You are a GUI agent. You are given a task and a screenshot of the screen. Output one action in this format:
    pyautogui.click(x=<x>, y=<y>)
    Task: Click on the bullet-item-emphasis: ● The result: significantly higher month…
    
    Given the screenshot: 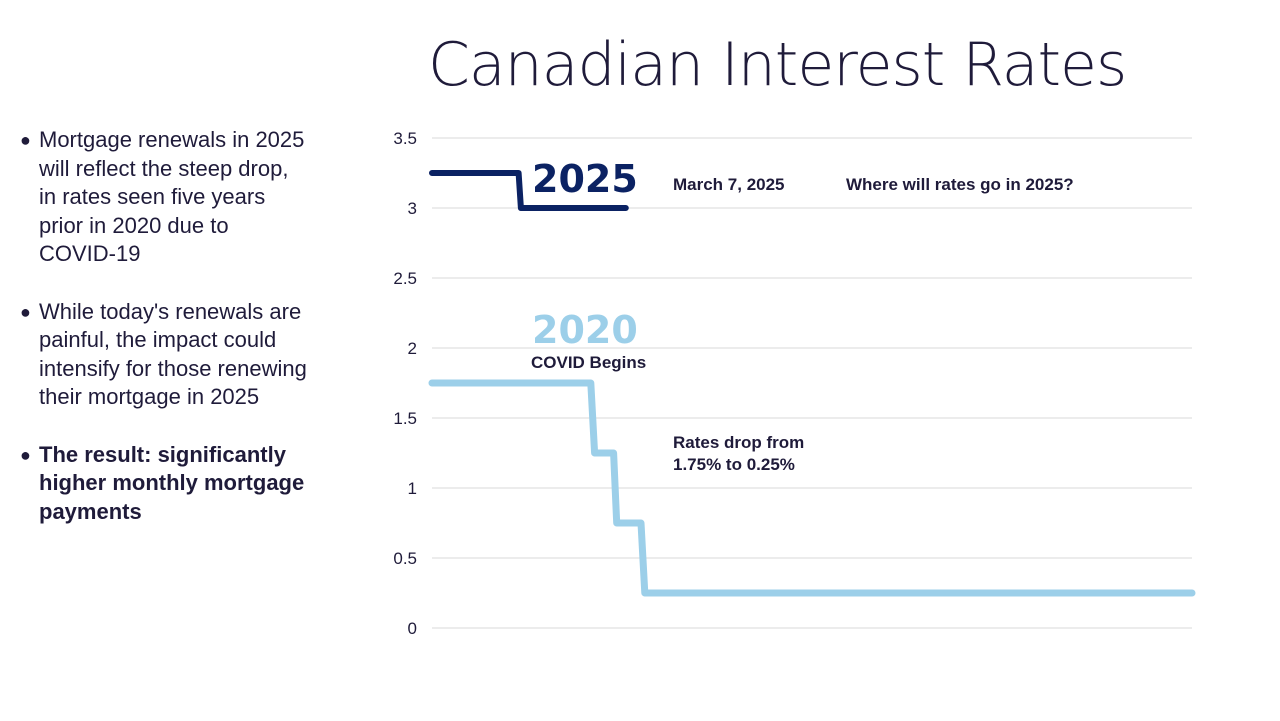 What is the action you would take?
    pyautogui.click(x=165, y=484)
    